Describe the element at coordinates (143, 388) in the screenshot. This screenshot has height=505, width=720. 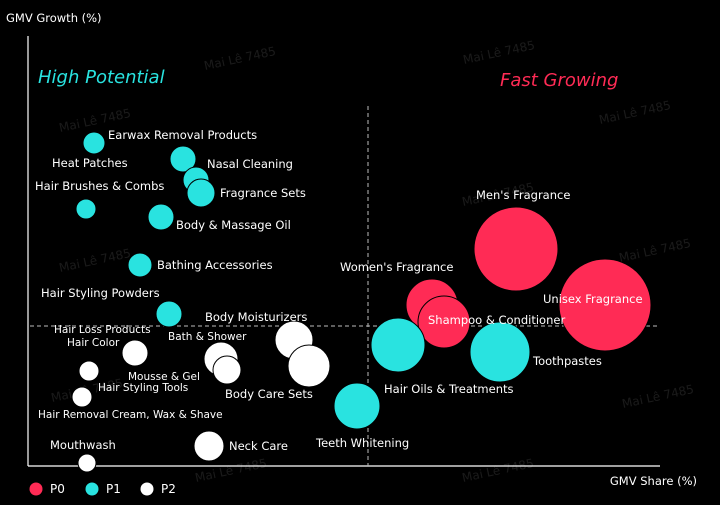
I see `point-label: Hair Styling Tools` at that location.